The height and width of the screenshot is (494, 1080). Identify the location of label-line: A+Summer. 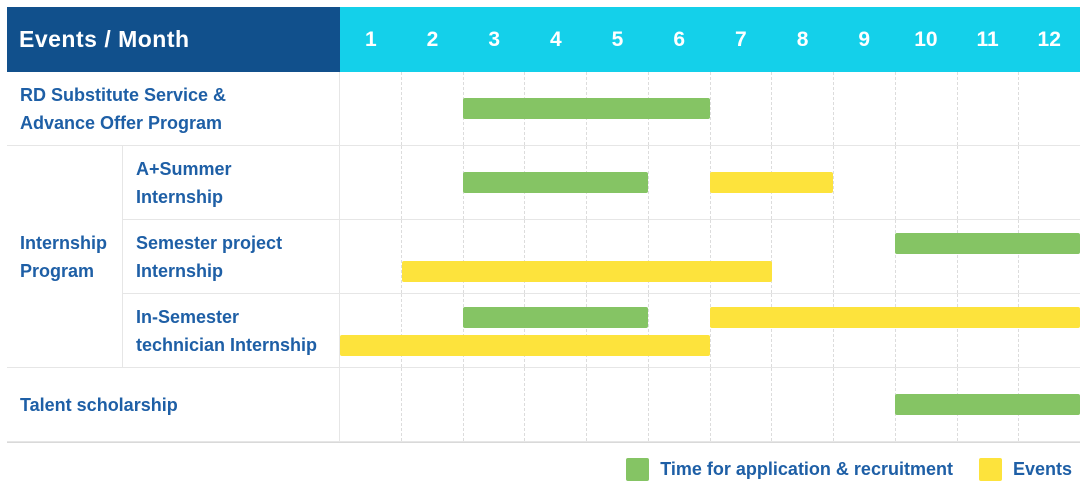
(184, 168).